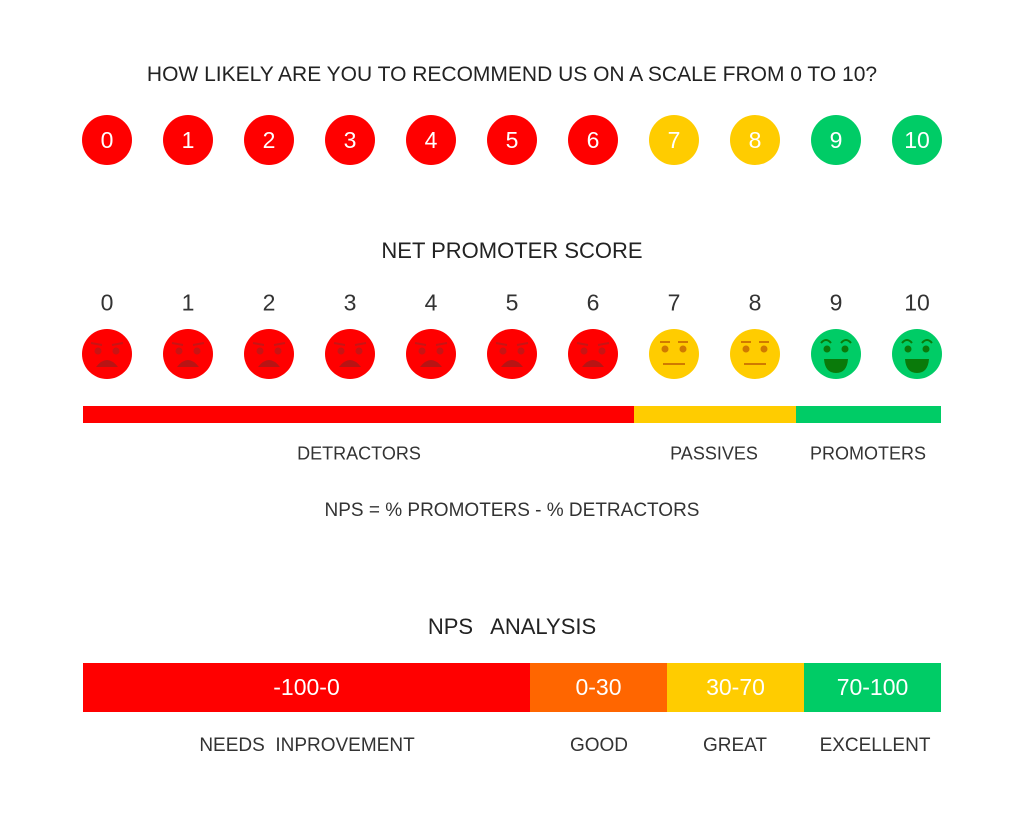  Describe the element at coordinates (836, 302) in the screenshot. I see `score-label: 9` at that location.